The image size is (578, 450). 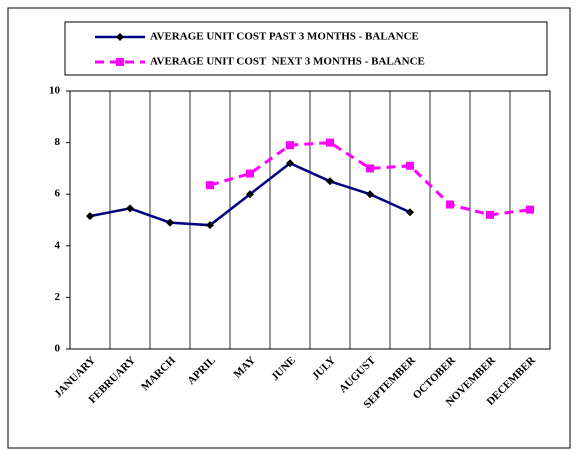 What do you see at coordinates (283, 368) in the screenshot?
I see `x-tick-label: JUNE` at bounding box center [283, 368].